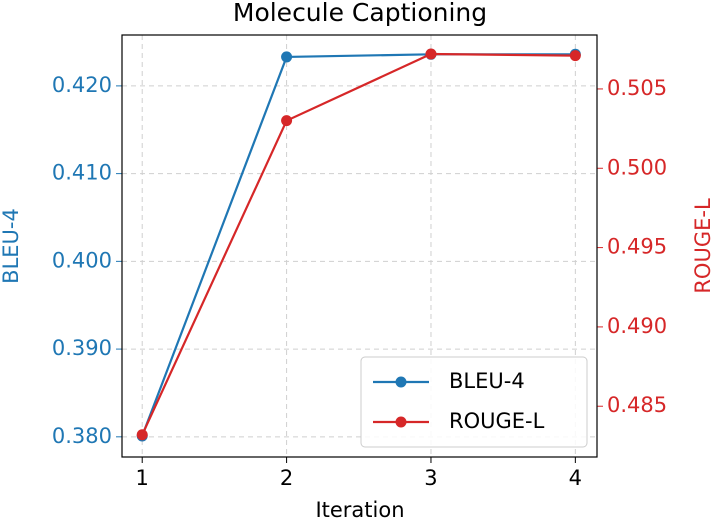 The width and height of the screenshot is (718, 524). I want to click on y-tick-label: 0.410, so click(82, 173).